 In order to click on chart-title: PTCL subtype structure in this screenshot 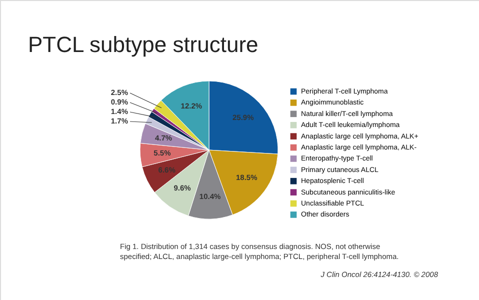, I will do `click(143, 44)`.